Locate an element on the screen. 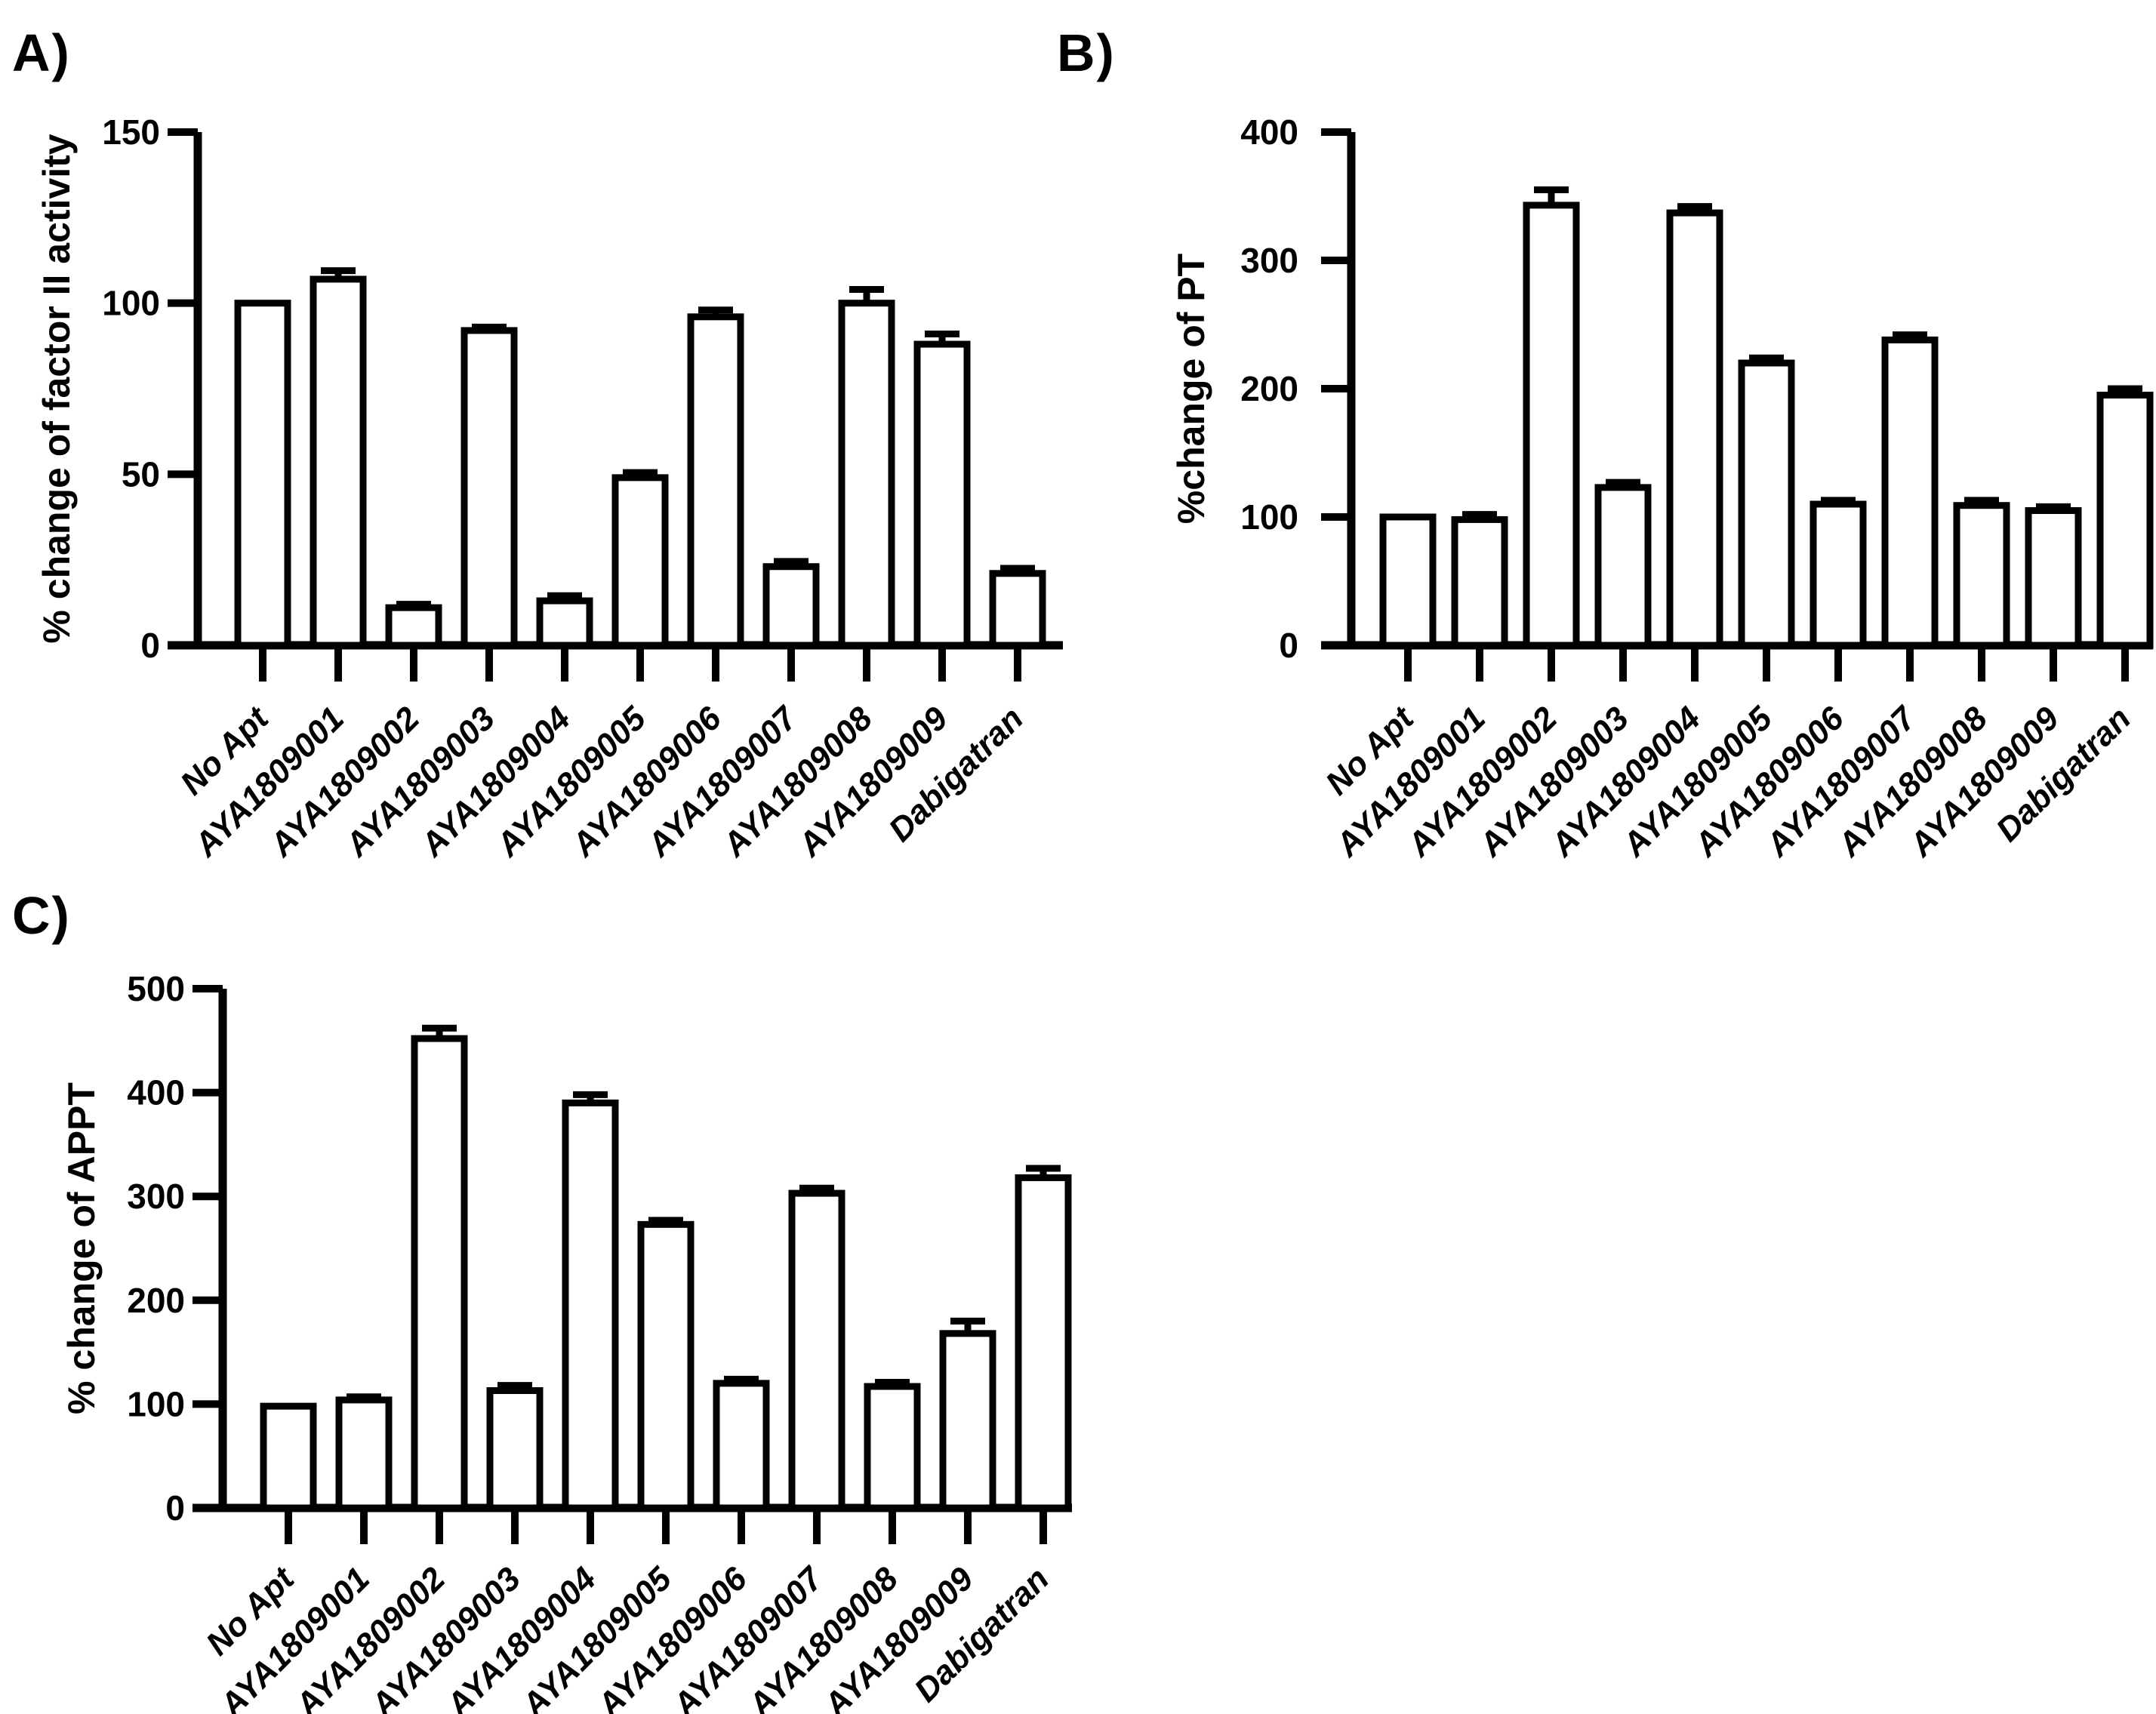  panel-c-letter: C) is located at coordinates (41, 915).